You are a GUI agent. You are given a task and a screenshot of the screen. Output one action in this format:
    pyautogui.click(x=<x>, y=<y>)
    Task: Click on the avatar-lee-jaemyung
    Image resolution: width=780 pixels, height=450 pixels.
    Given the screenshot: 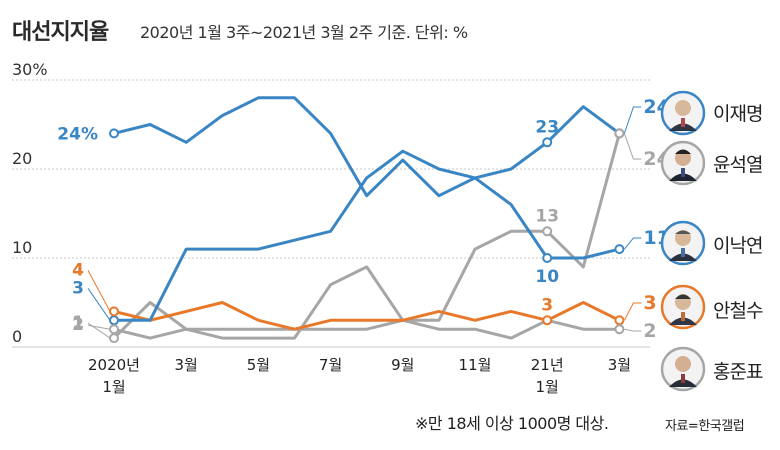 What is the action you would take?
    pyautogui.click(x=683, y=113)
    